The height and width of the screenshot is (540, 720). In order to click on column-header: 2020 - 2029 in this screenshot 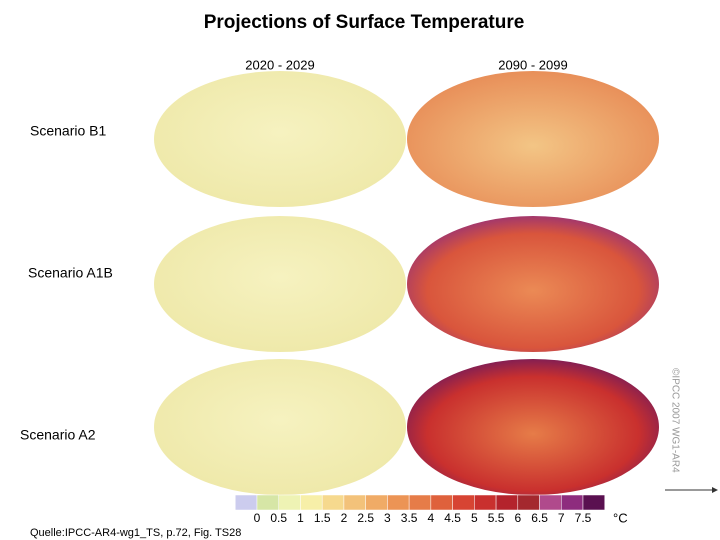, I will do `click(279, 64)`.